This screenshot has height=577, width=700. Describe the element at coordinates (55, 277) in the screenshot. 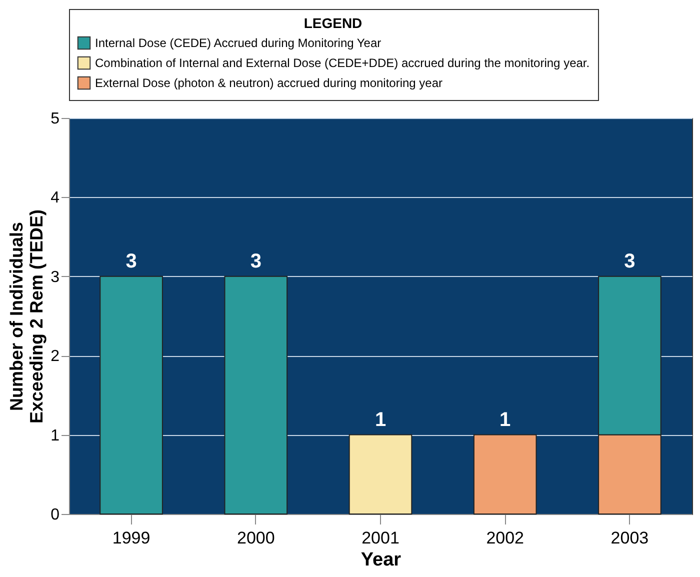

I see `y-tick-label: 3` at that location.